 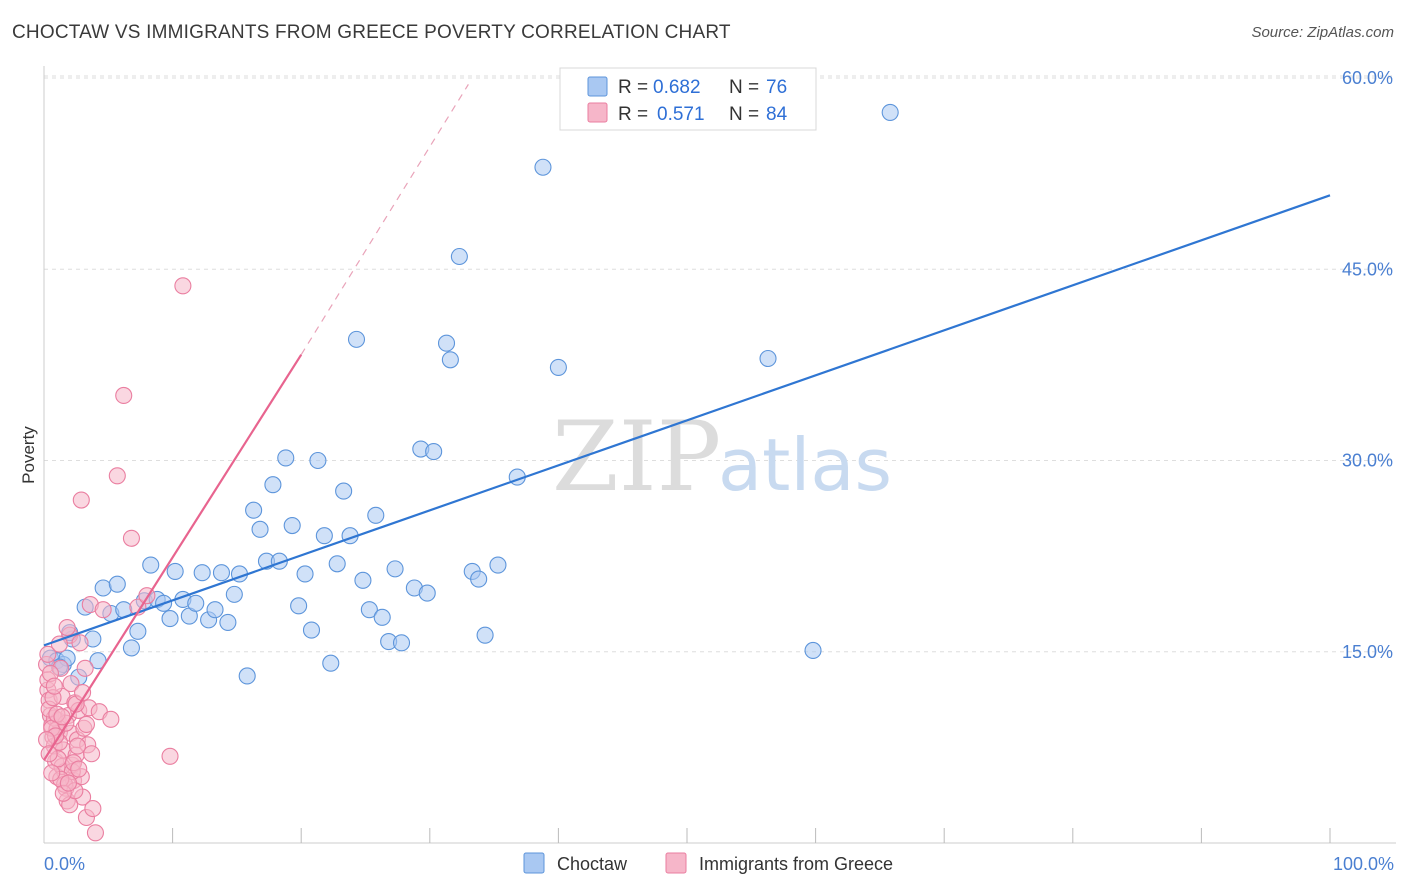 I want to click on legend-n-value-greece: 84, so click(x=777, y=114).